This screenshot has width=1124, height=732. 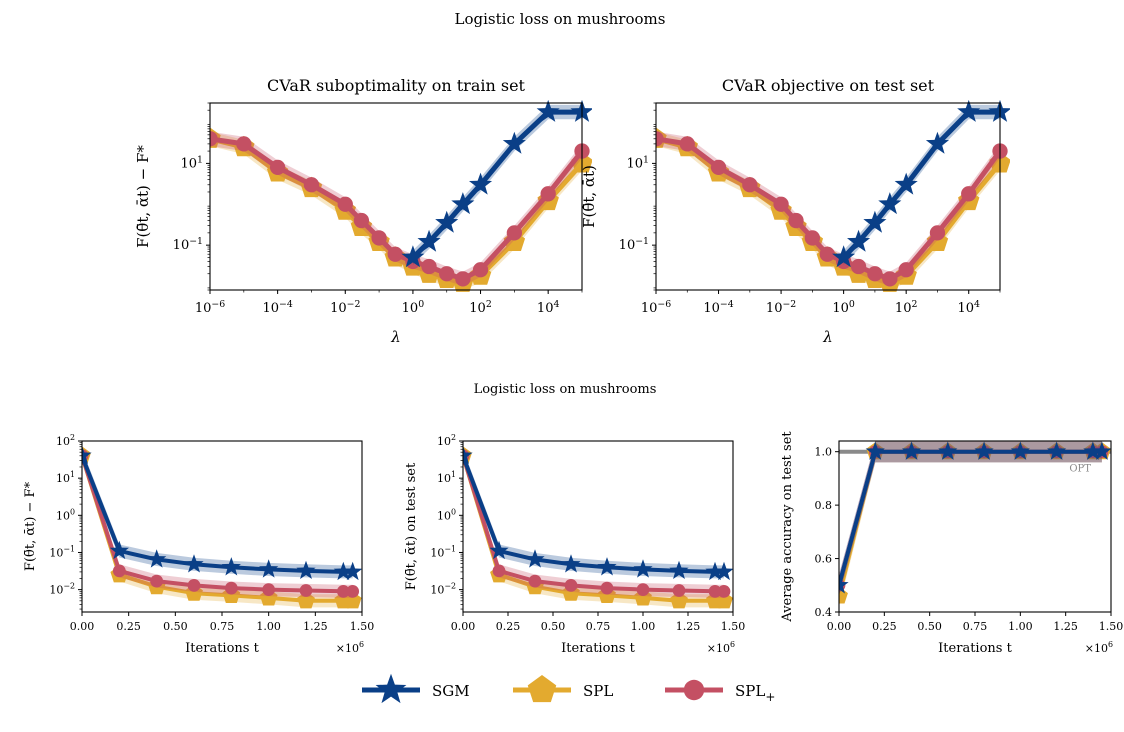 What do you see at coordinates (30, 526) in the screenshot?
I see `y-axis-label: F(θ̄t, ᾱt) − F*` at bounding box center [30, 526].